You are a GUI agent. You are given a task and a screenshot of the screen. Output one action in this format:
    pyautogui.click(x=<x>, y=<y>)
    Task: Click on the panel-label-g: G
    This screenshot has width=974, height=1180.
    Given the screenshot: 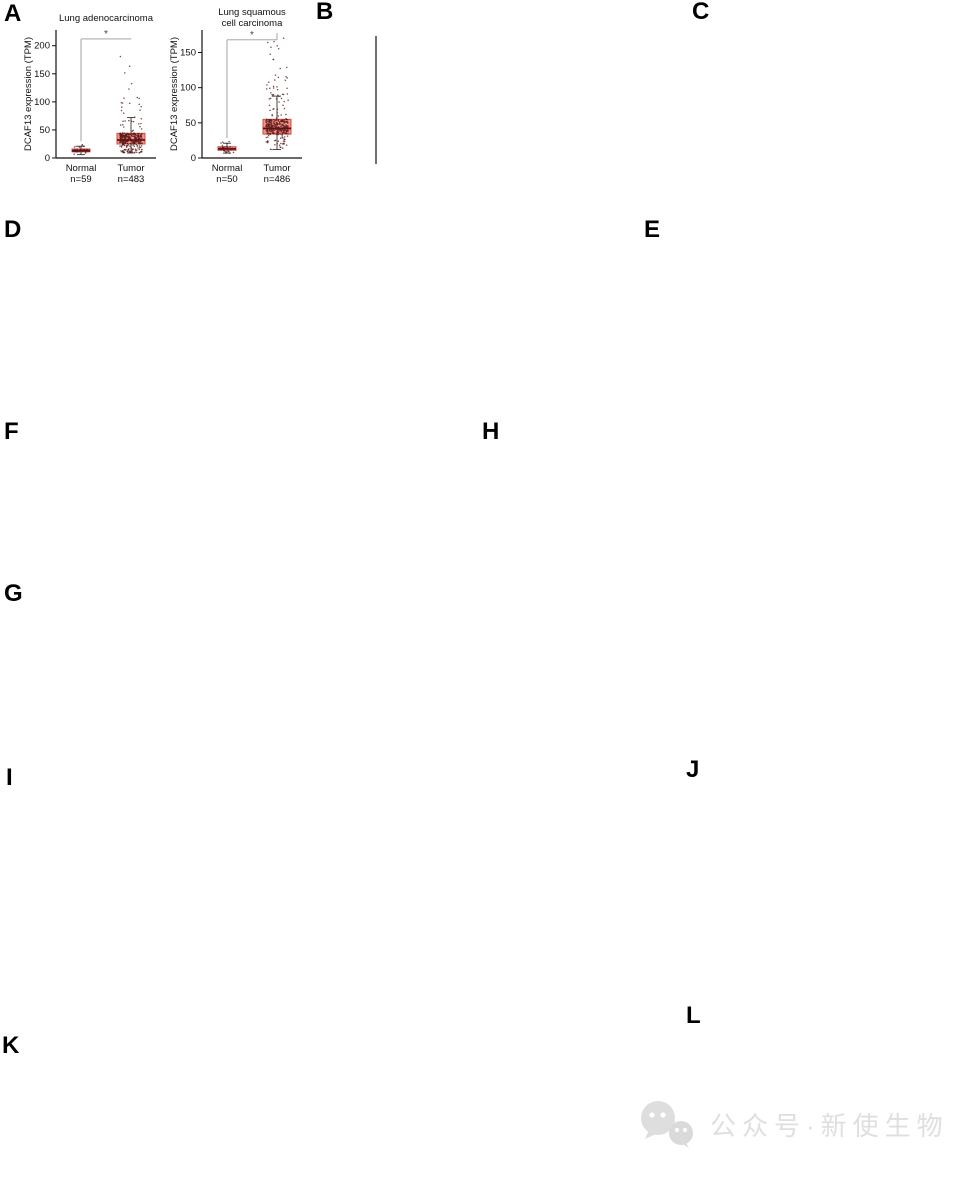 What is the action you would take?
    pyautogui.click(x=13, y=593)
    